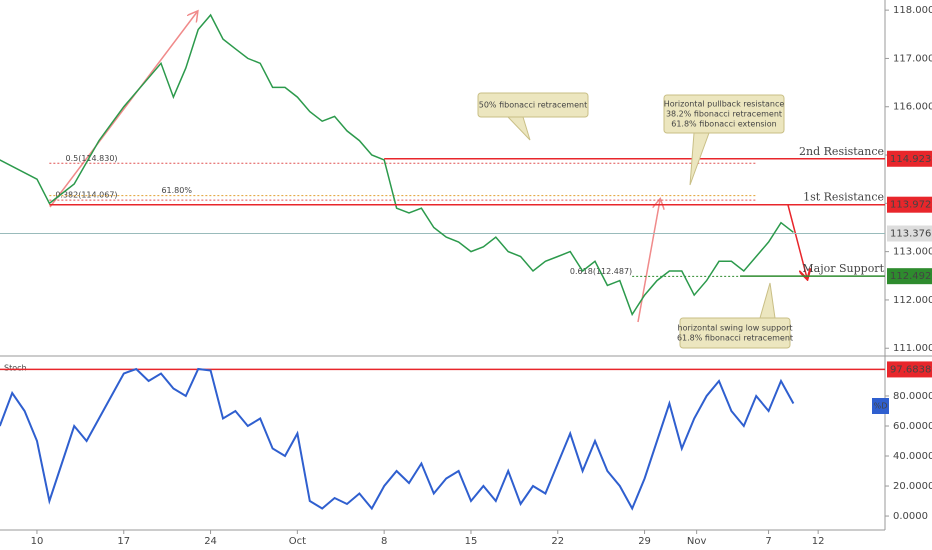  I want to click on last-price-label: 113.376, so click(910, 233).